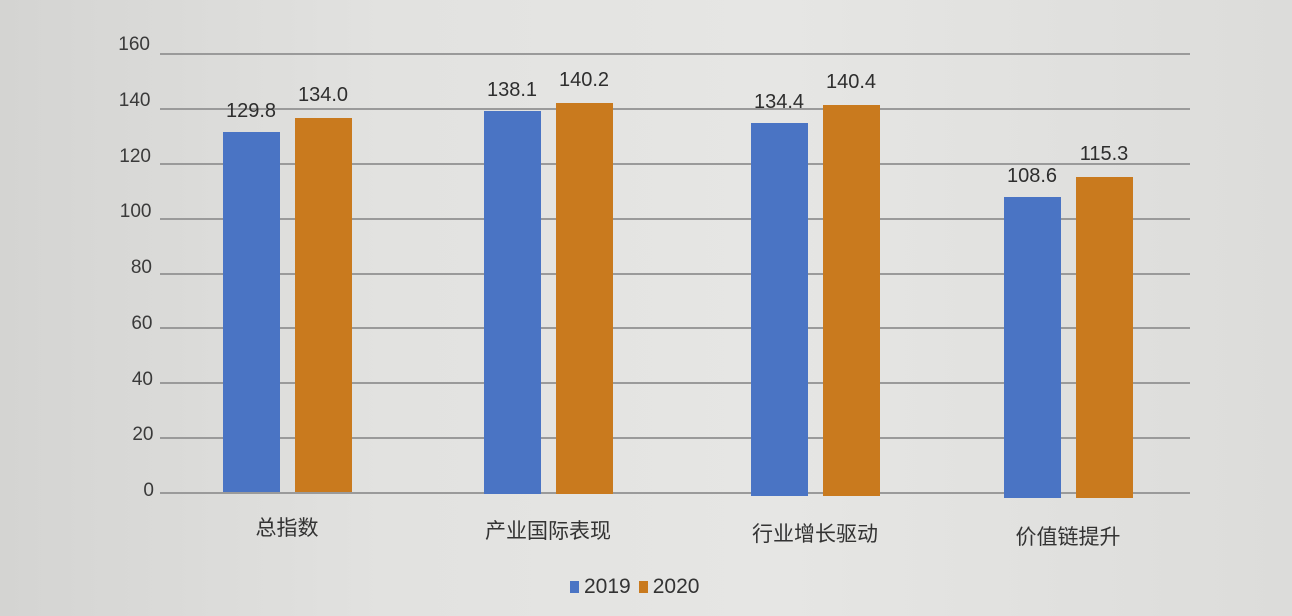  Describe the element at coordinates (779, 102) in the screenshot. I see `value-label: 134.4` at that location.